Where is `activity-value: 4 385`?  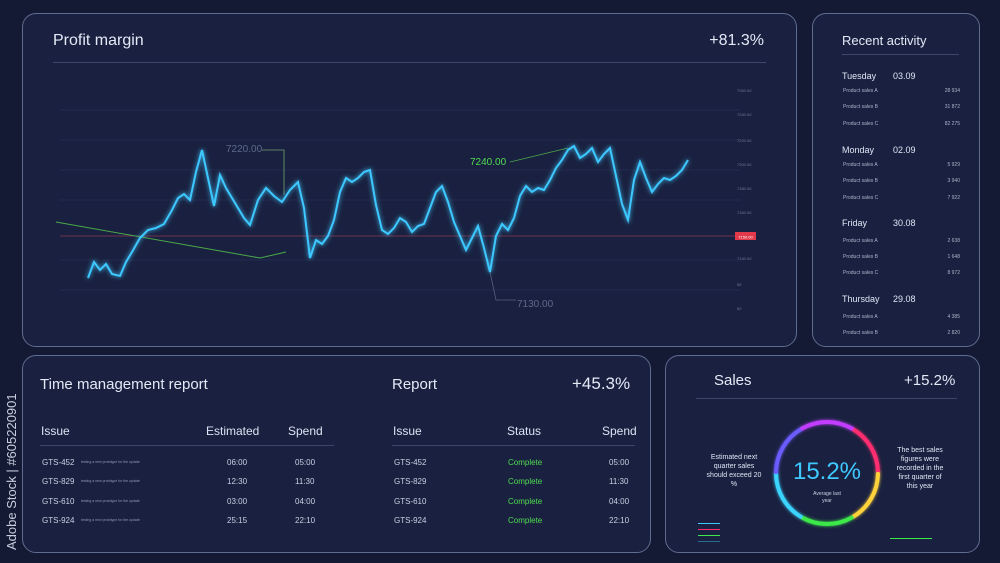
activity-value: 4 385 is located at coordinates (953, 317).